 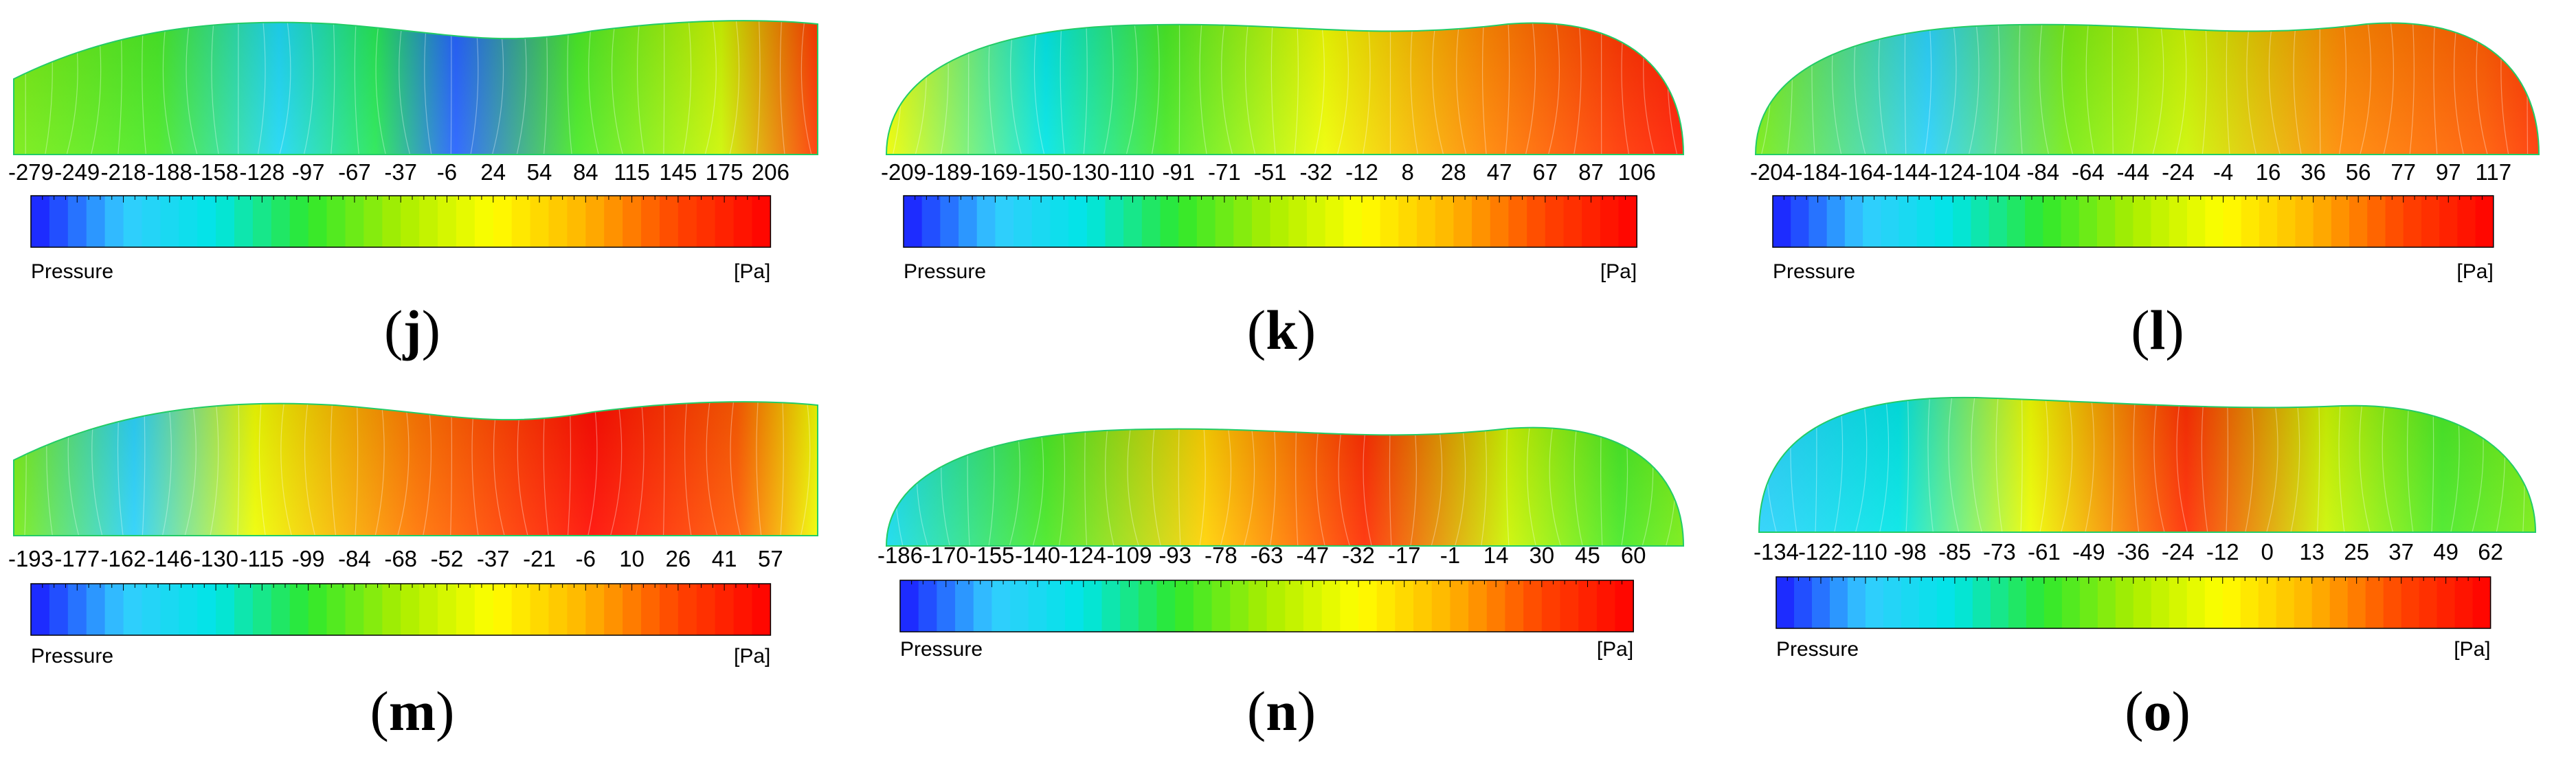 I want to click on colorbar-tick-label: -24, so click(x=2178, y=172).